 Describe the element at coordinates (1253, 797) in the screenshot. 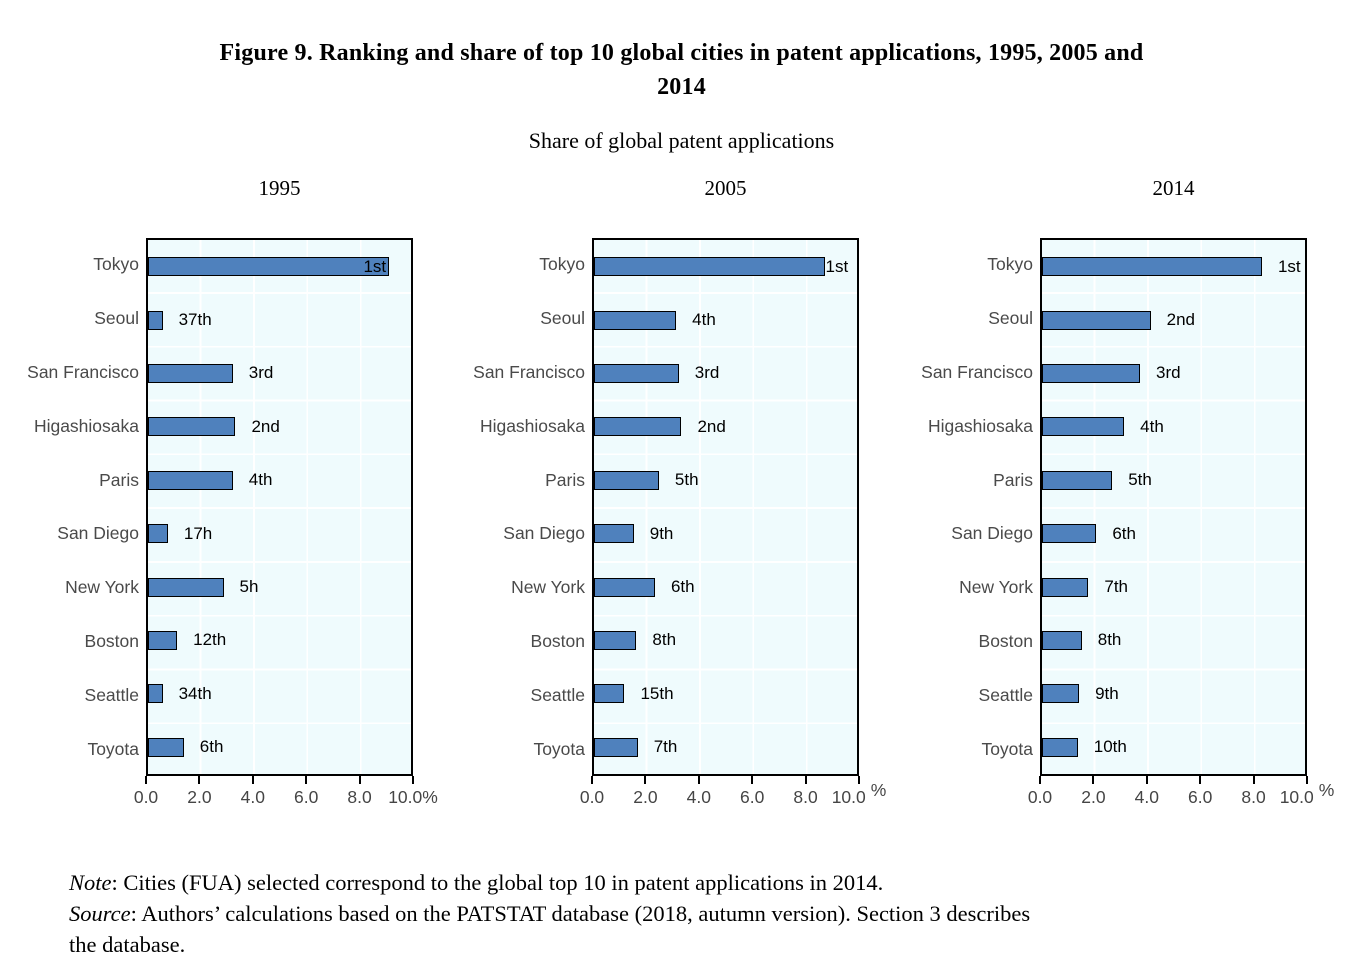

I see `x-tick-value: 8.0` at that location.